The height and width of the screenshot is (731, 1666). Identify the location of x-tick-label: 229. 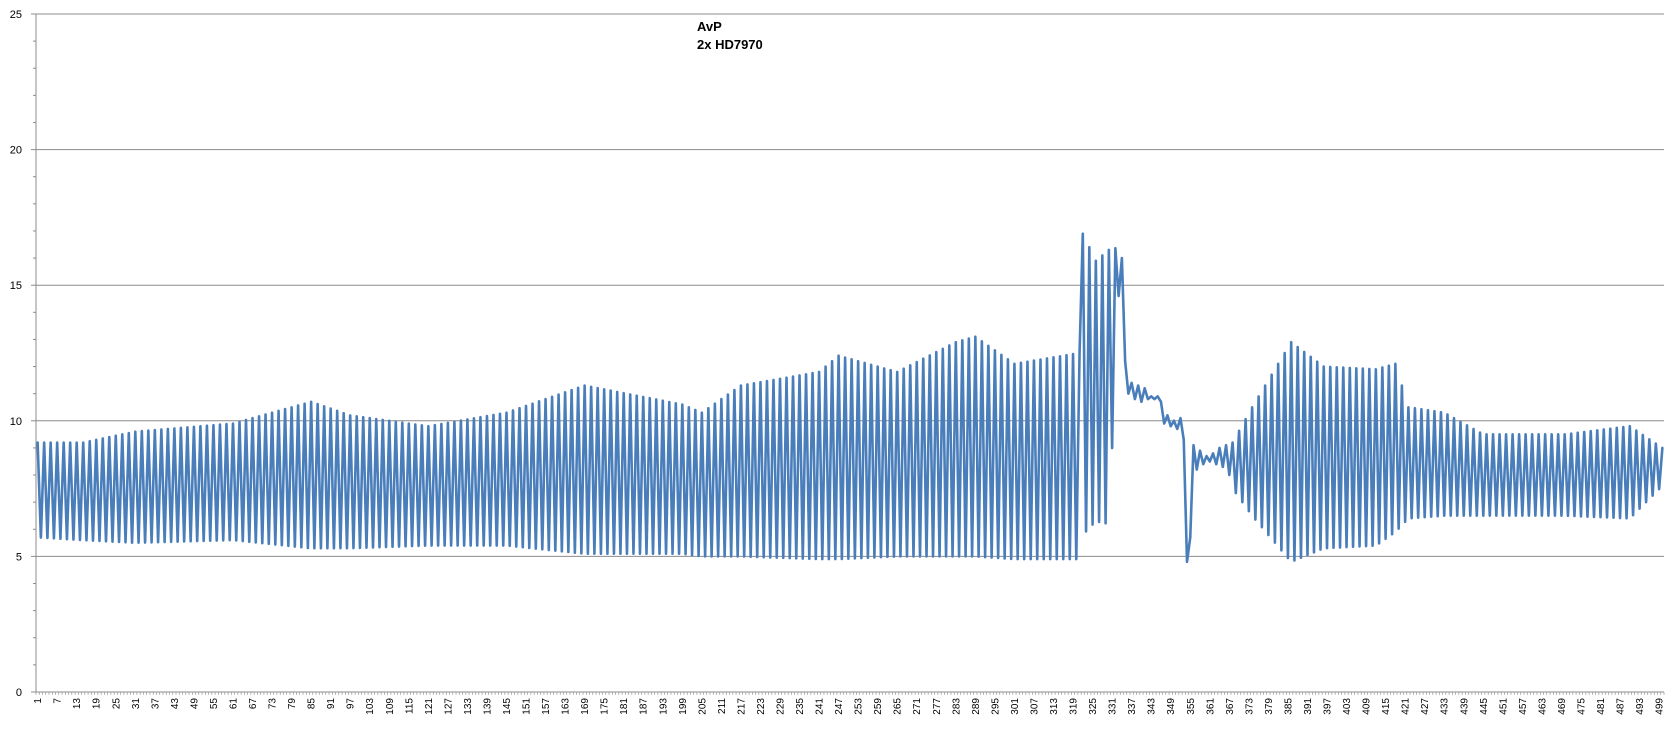
(780, 706).